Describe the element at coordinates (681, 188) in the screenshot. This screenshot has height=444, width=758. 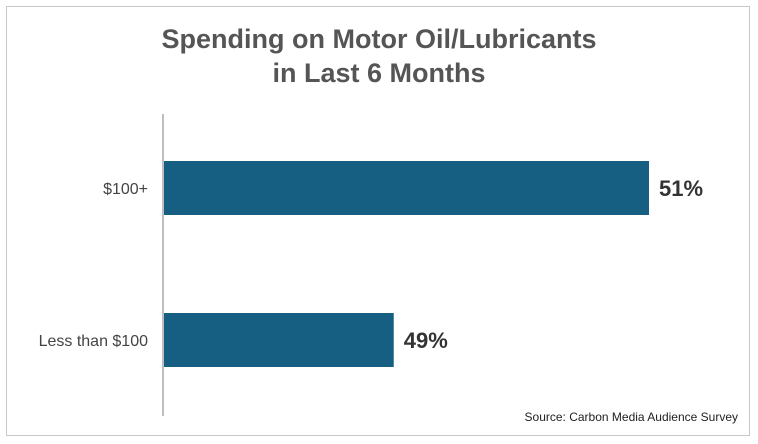
I see `value-label-0: 51%` at that location.